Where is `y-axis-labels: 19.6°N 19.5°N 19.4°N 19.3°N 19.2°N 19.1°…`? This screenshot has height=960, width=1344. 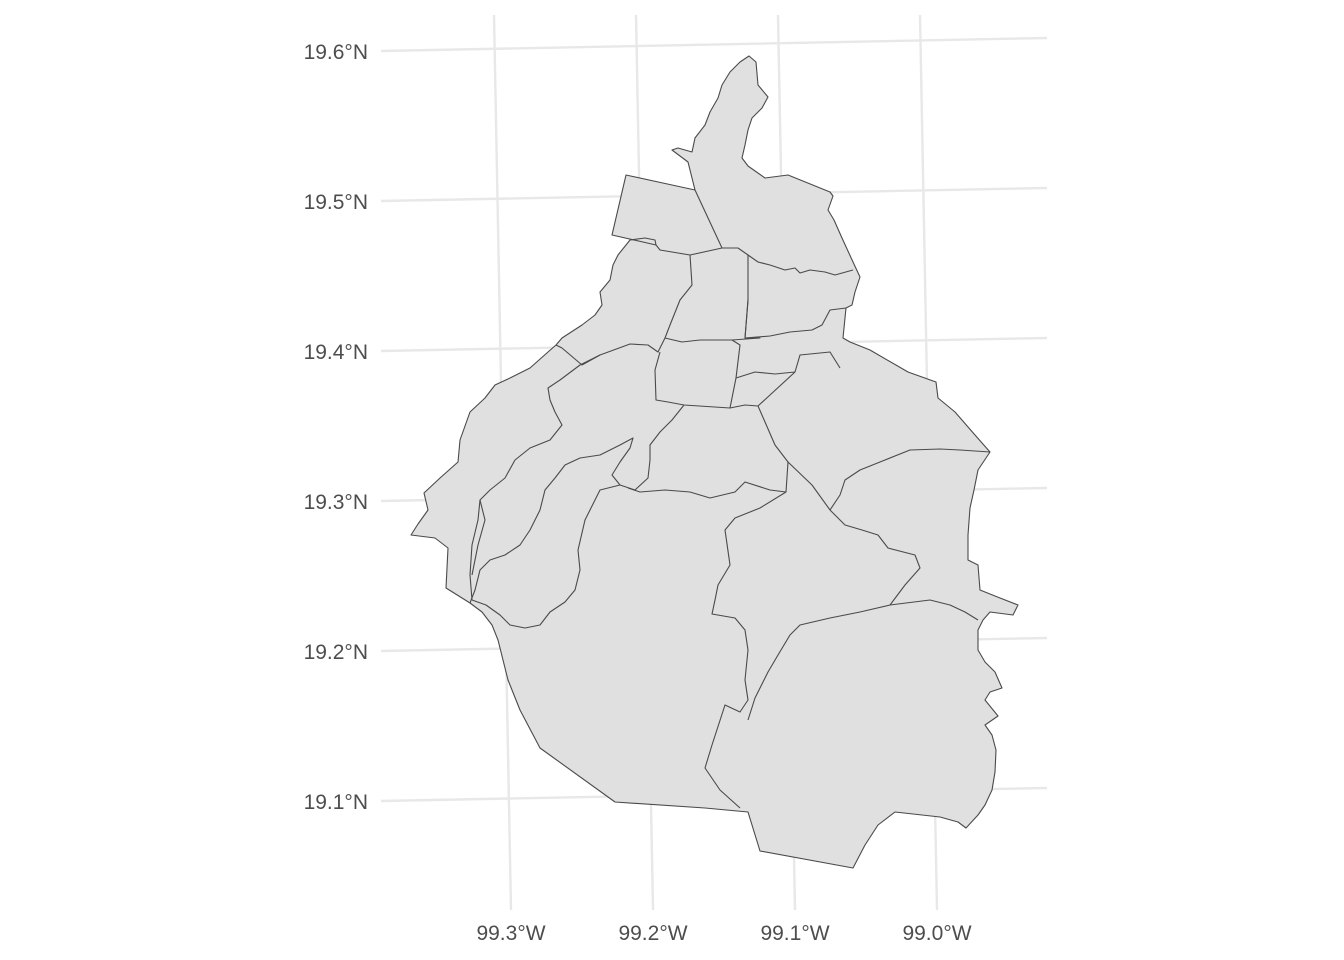
y-axis-labels: 19.6°N 19.5°N 19.4°N 19.3°N 19.2°N 19.1°… is located at coordinates (336, 427).